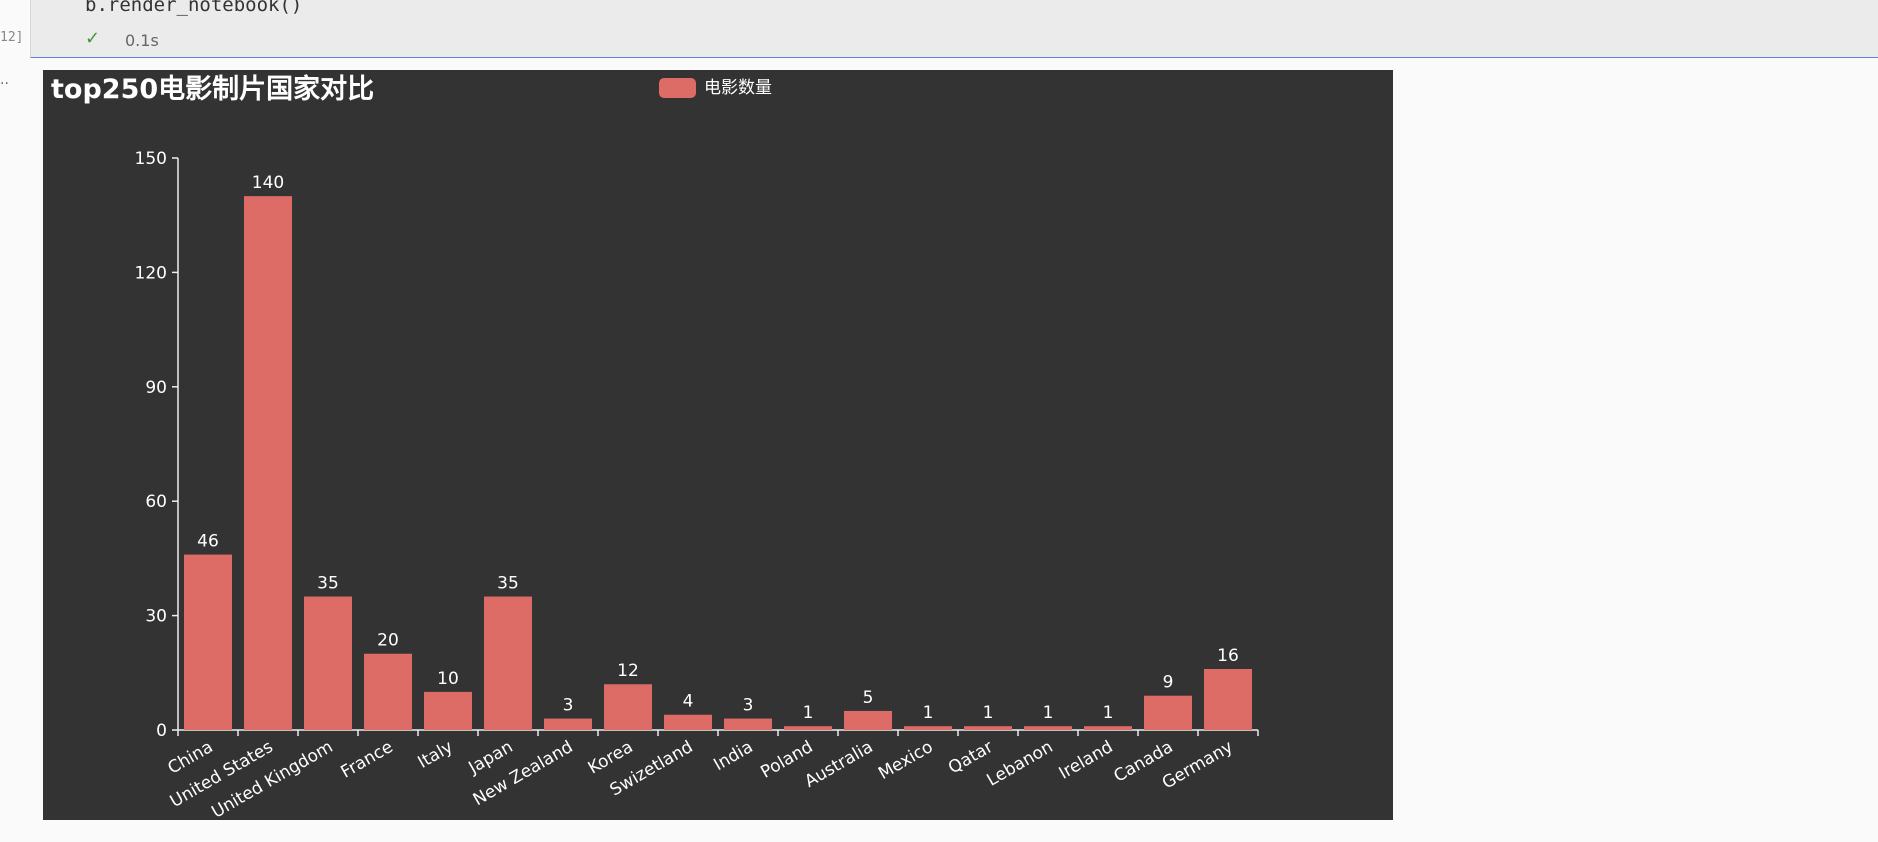 Image resolution: width=1878 pixels, height=842 pixels. I want to click on chart-title: top250电影制片国家对比, so click(212, 89).